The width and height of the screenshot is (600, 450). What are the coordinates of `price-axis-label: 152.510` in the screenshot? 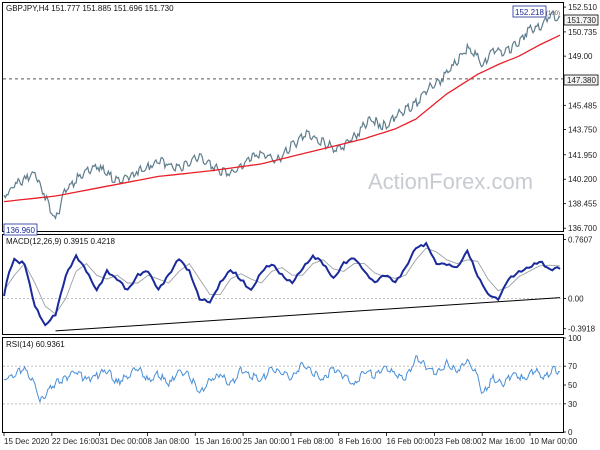 It's located at (582, 7).